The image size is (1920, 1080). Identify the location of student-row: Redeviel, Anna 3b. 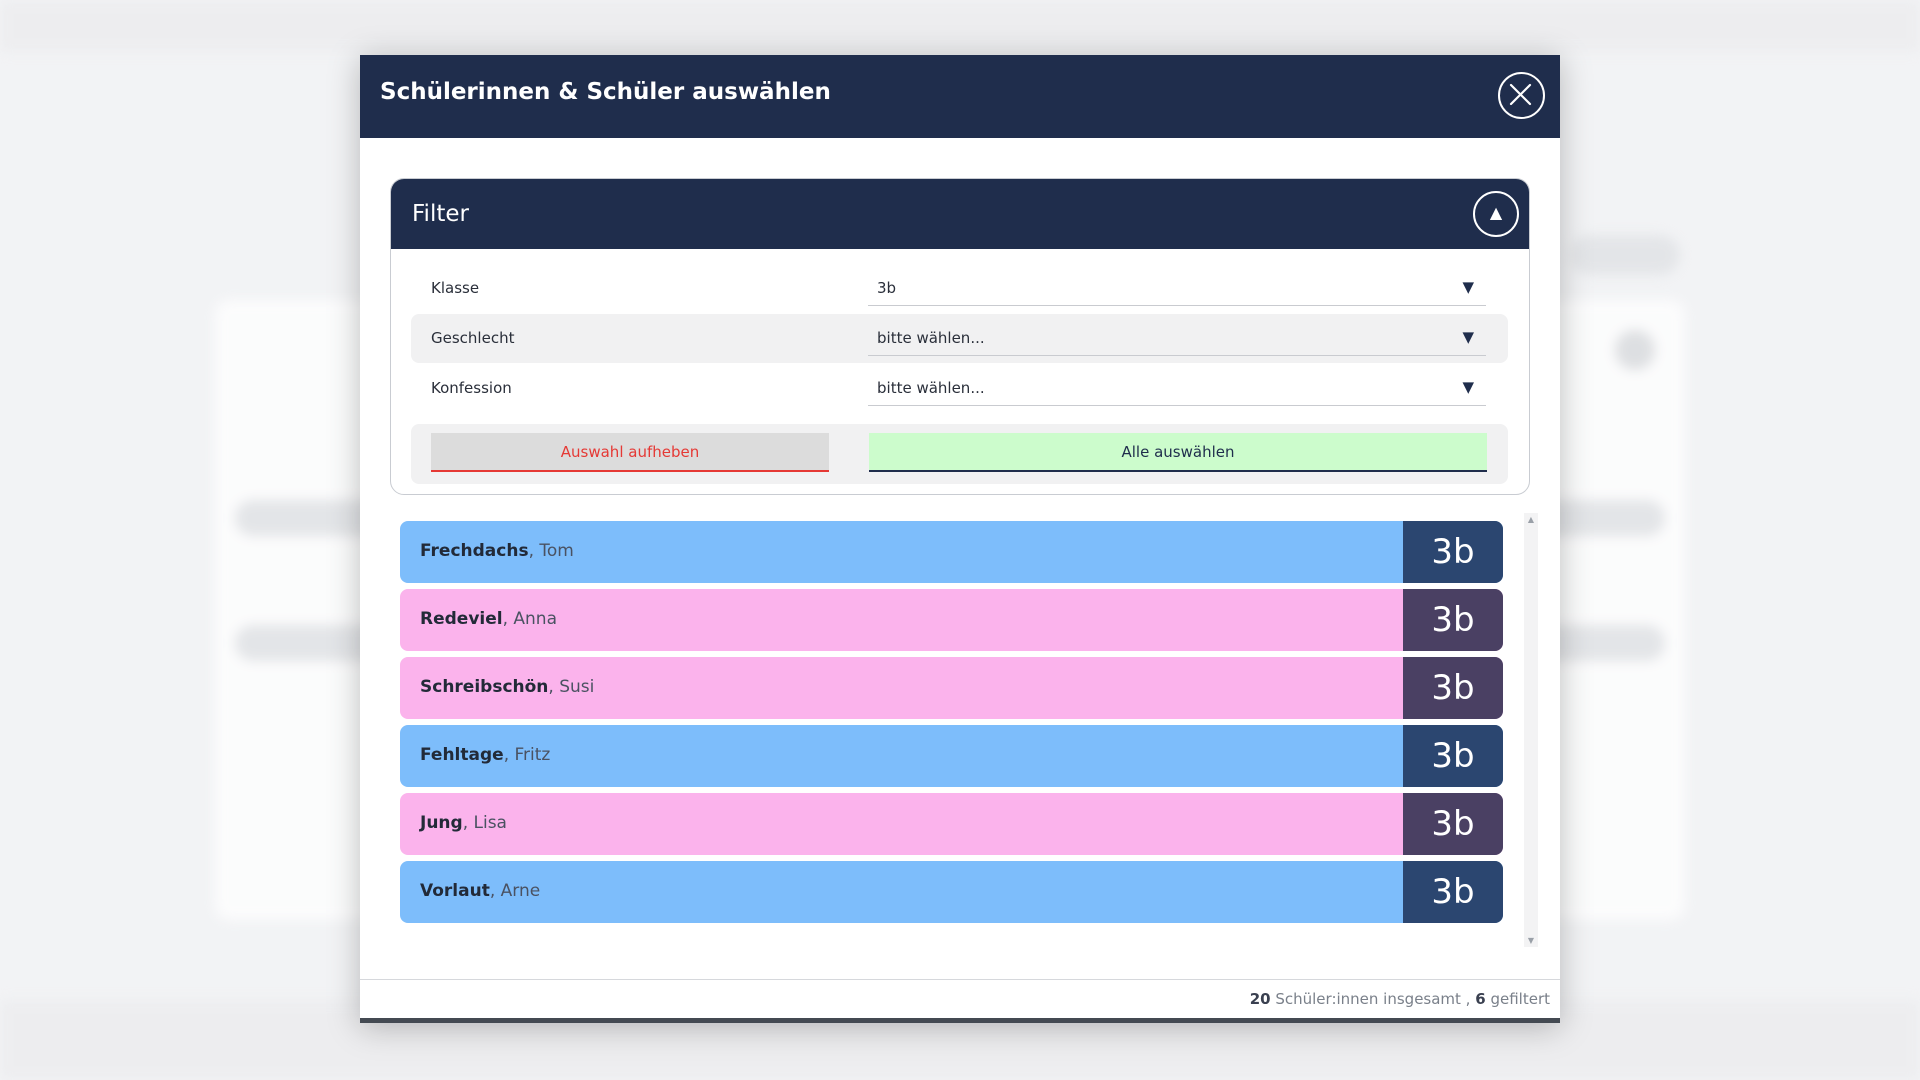
(951, 620).